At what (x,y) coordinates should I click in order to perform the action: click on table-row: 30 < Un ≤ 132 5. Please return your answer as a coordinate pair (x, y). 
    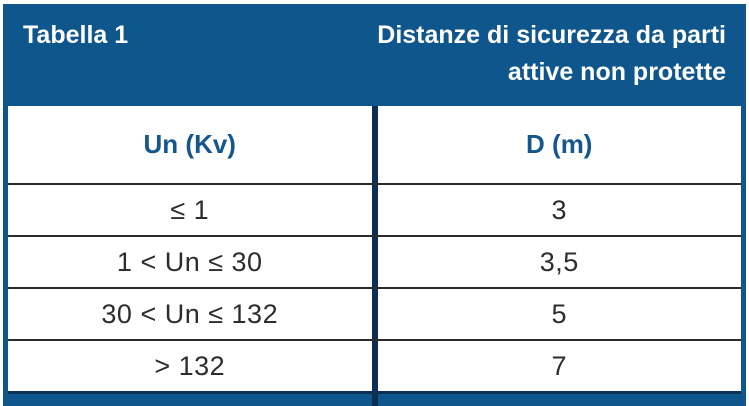
    Looking at the image, I should click on (374, 313).